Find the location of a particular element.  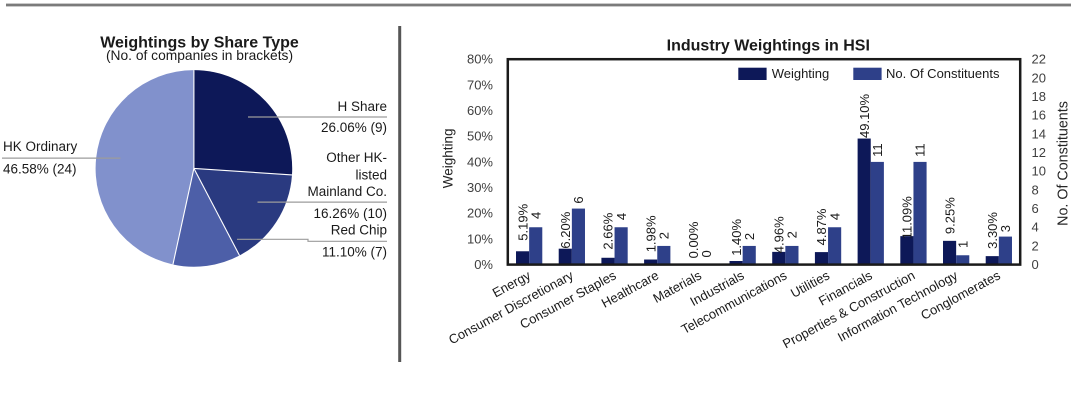

svg-text: 80% is located at coordinates (480, 59).